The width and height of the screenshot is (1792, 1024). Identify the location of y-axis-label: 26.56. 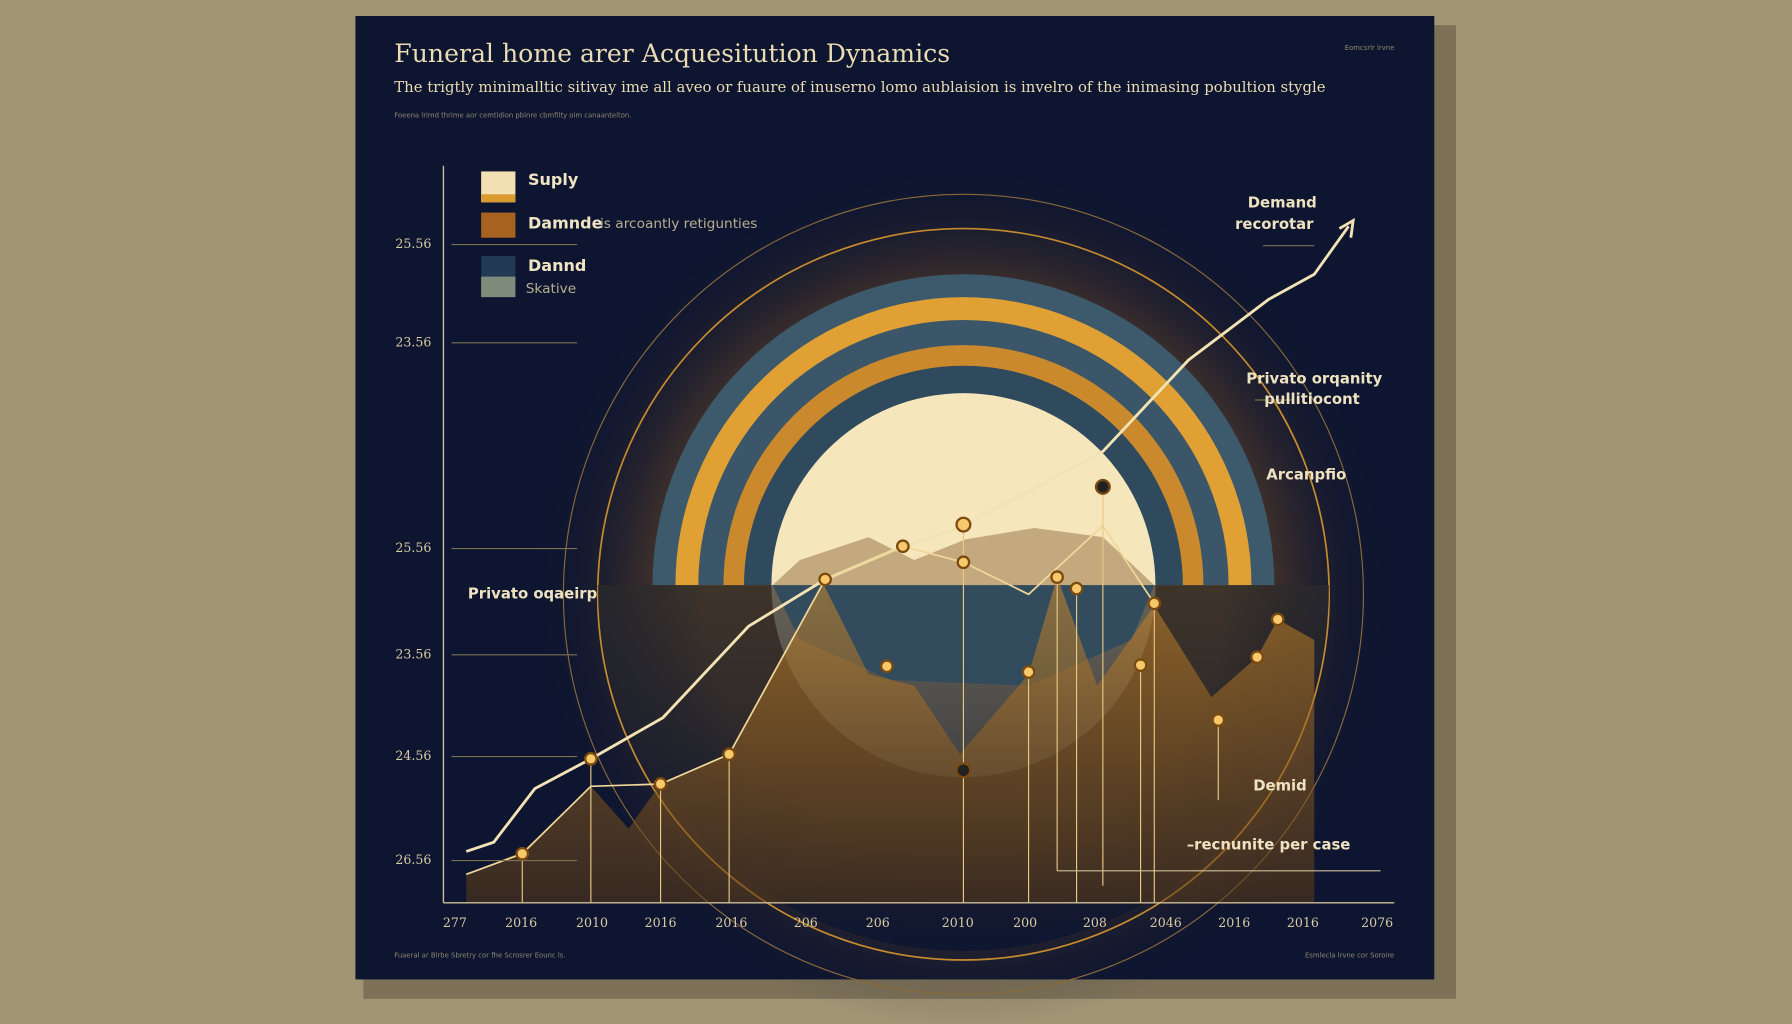
(413, 859).